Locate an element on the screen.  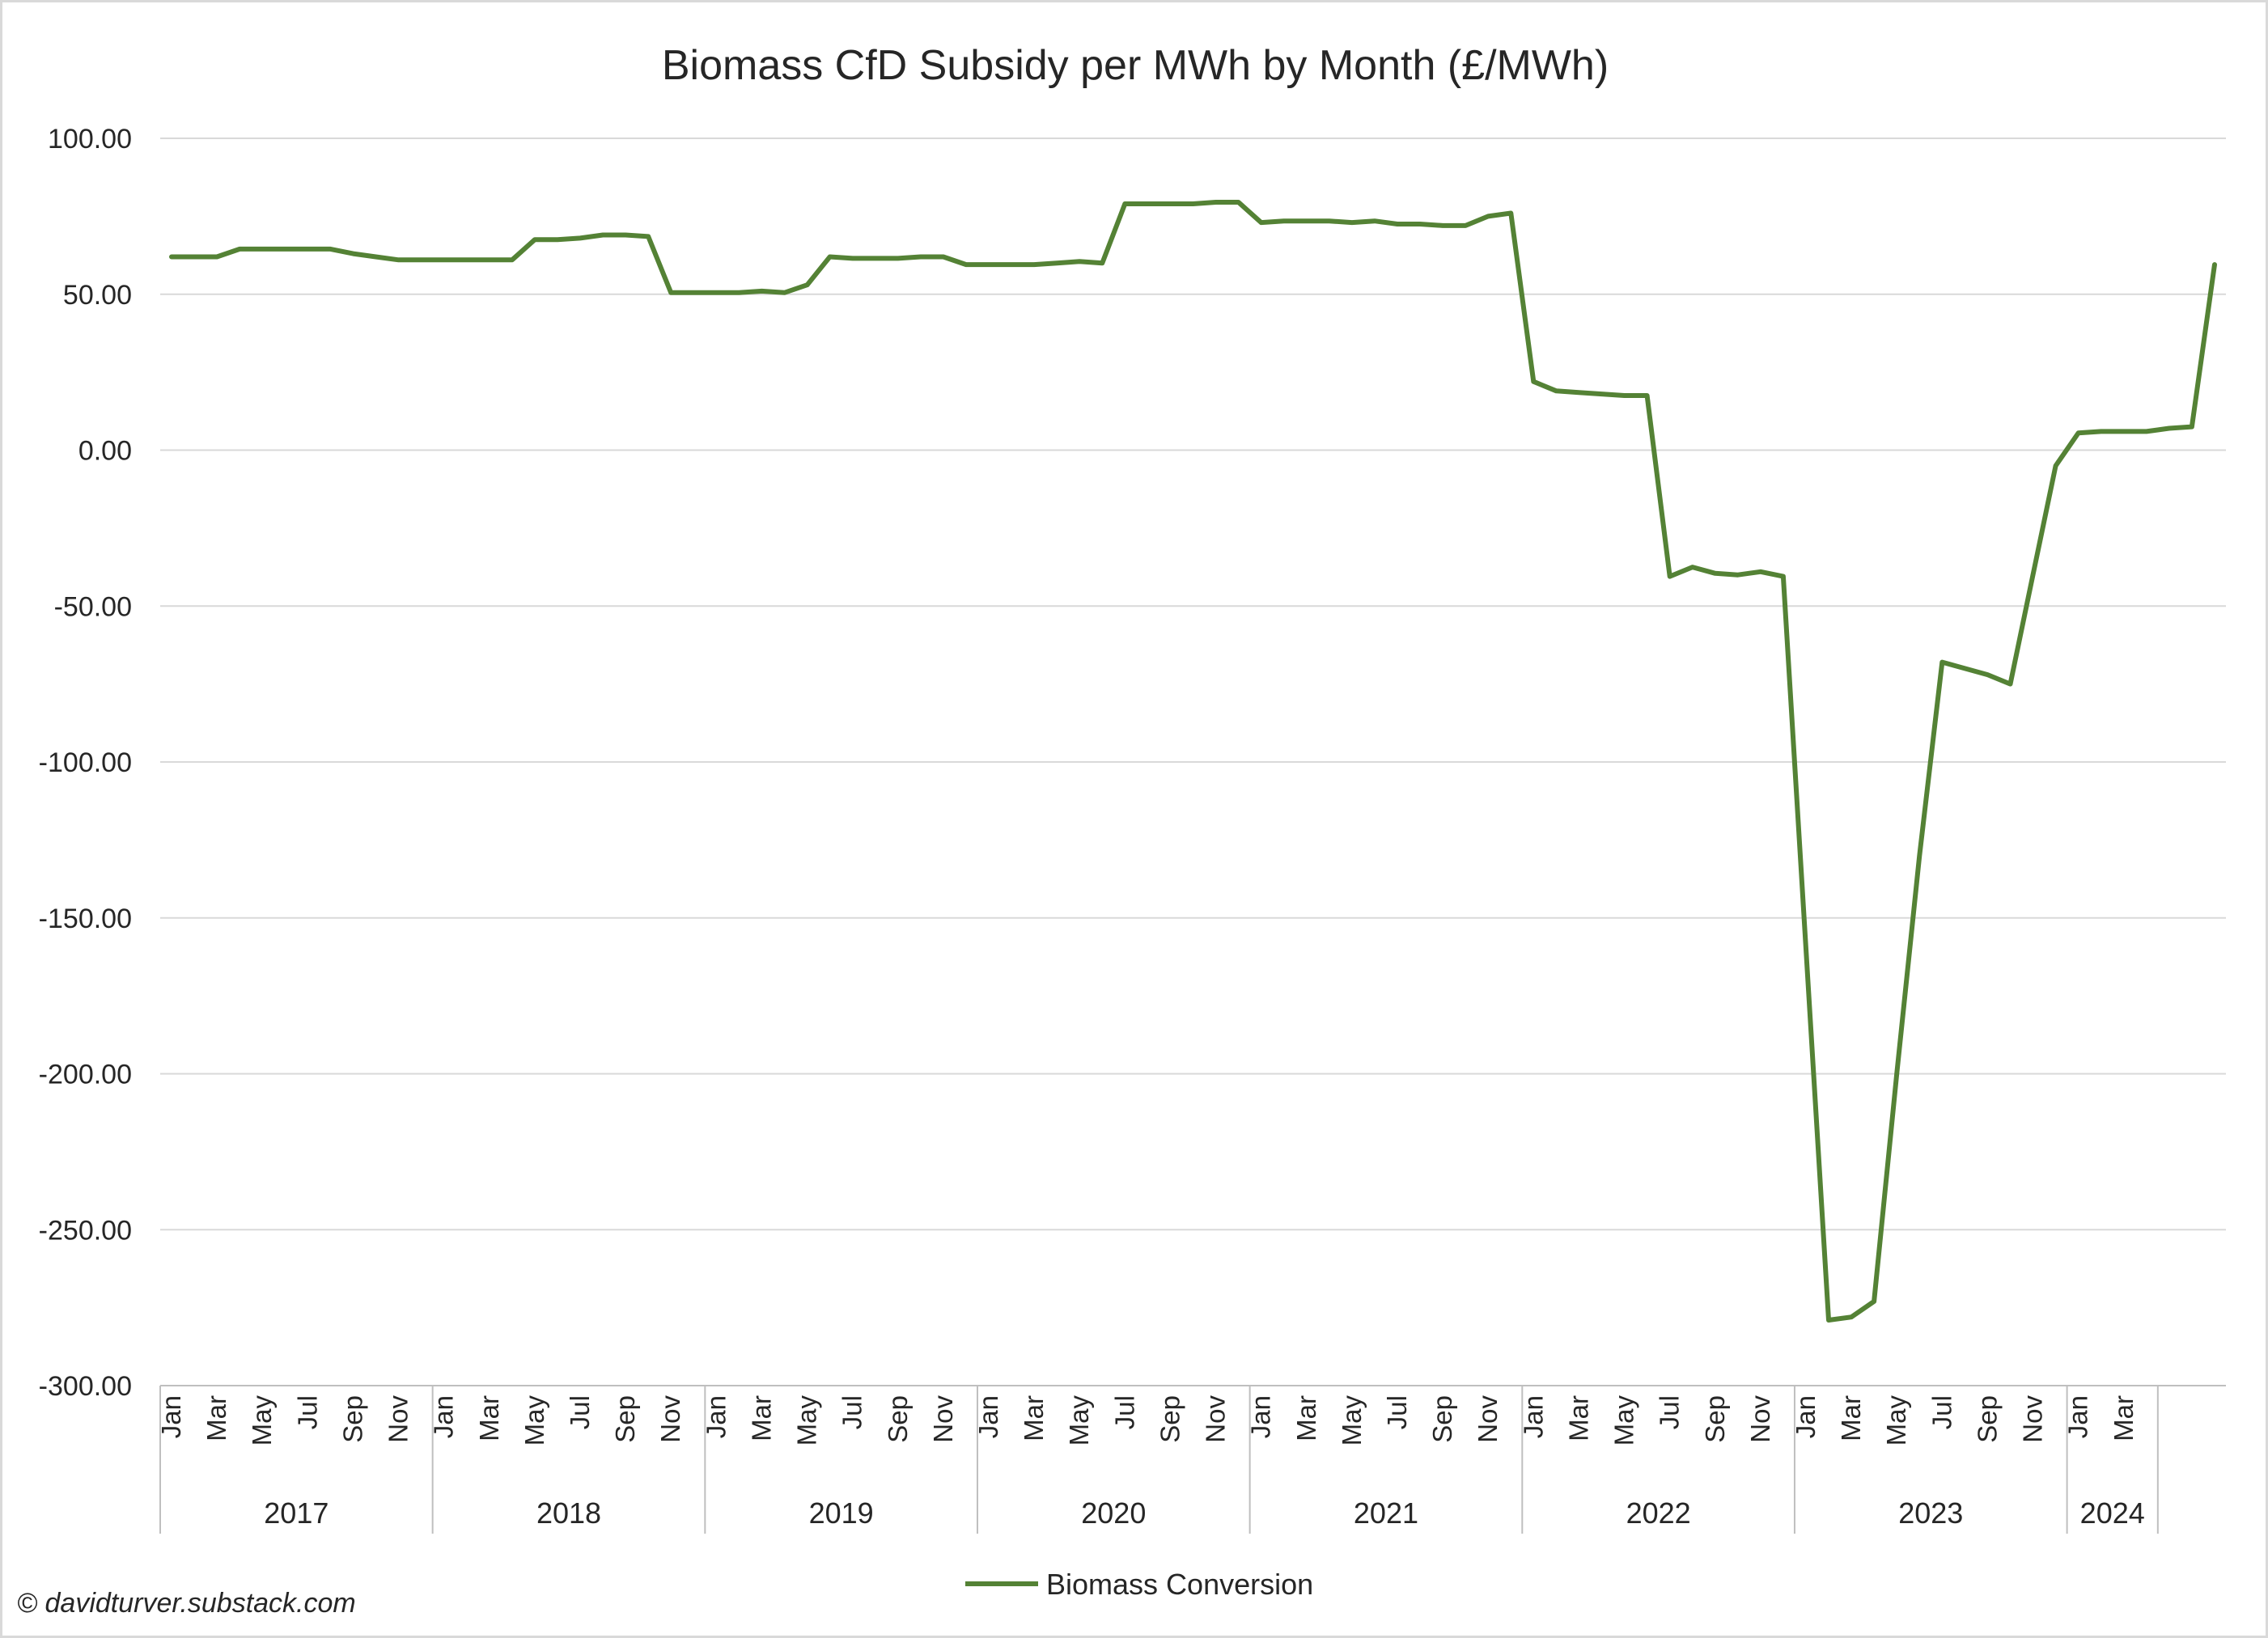
year-label: 2022 is located at coordinates (1659, 1513).